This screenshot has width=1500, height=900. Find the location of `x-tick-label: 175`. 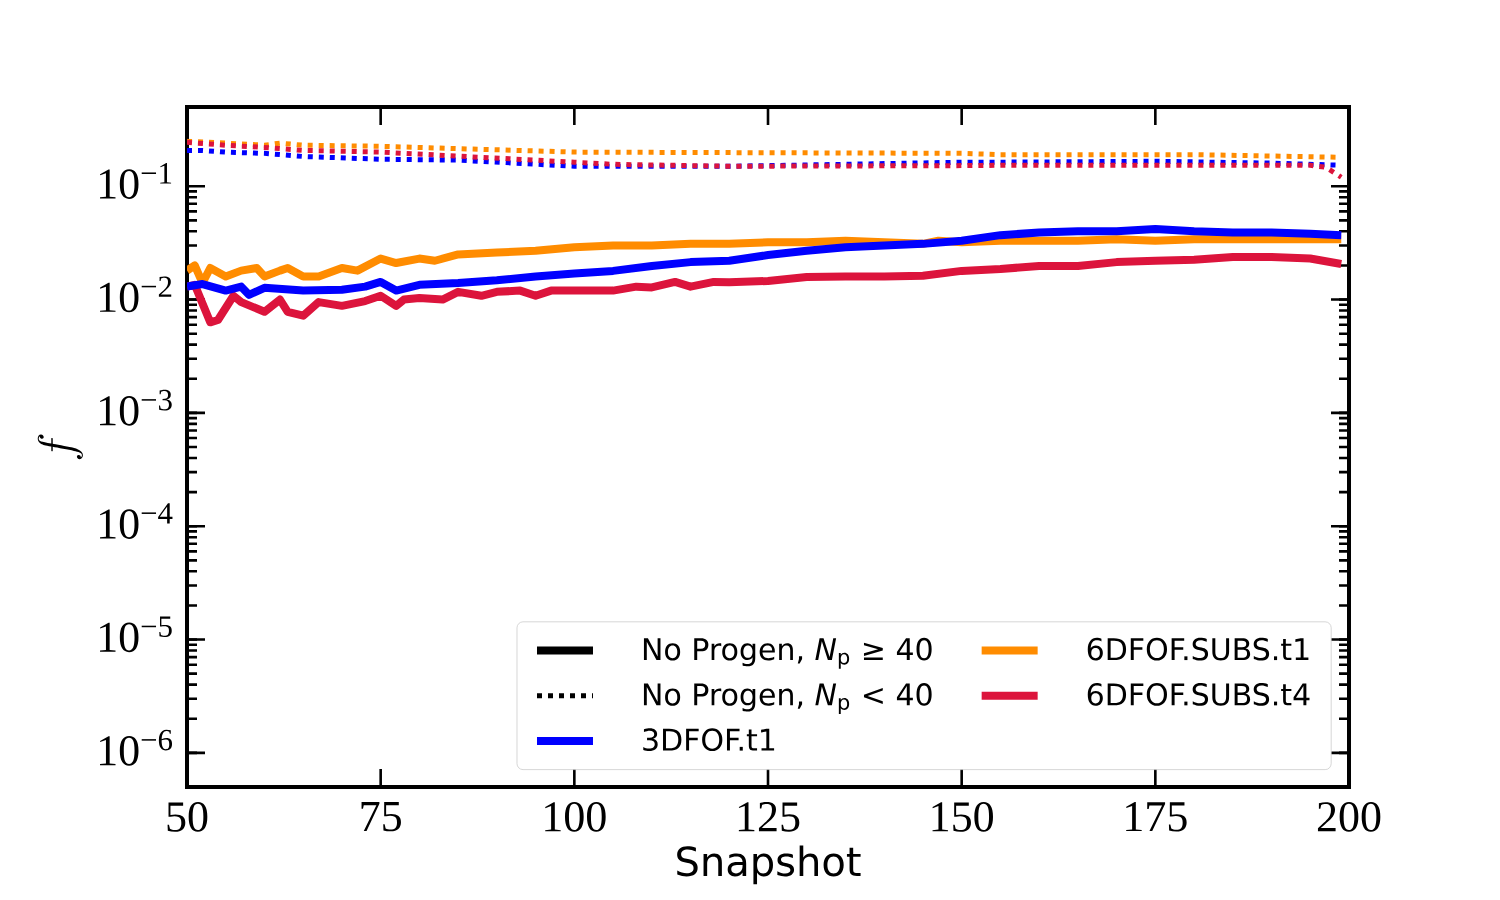

x-tick-label: 175 is located at coordinates (1156, 817).